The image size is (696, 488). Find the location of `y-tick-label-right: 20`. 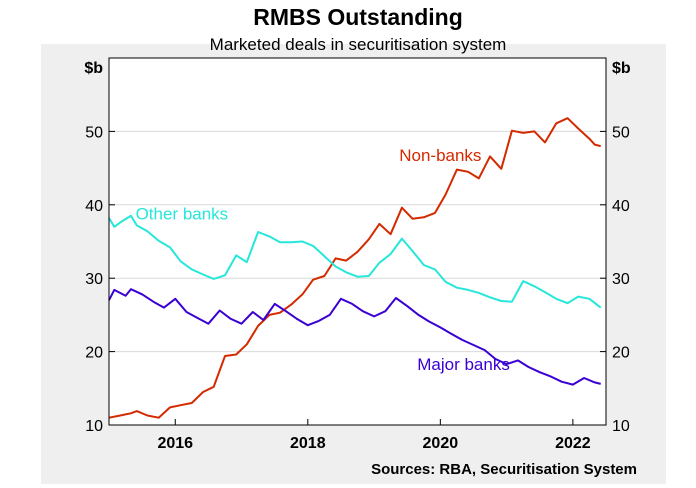

y-tick-label-right: 20 is located at coordinates (621, 353).